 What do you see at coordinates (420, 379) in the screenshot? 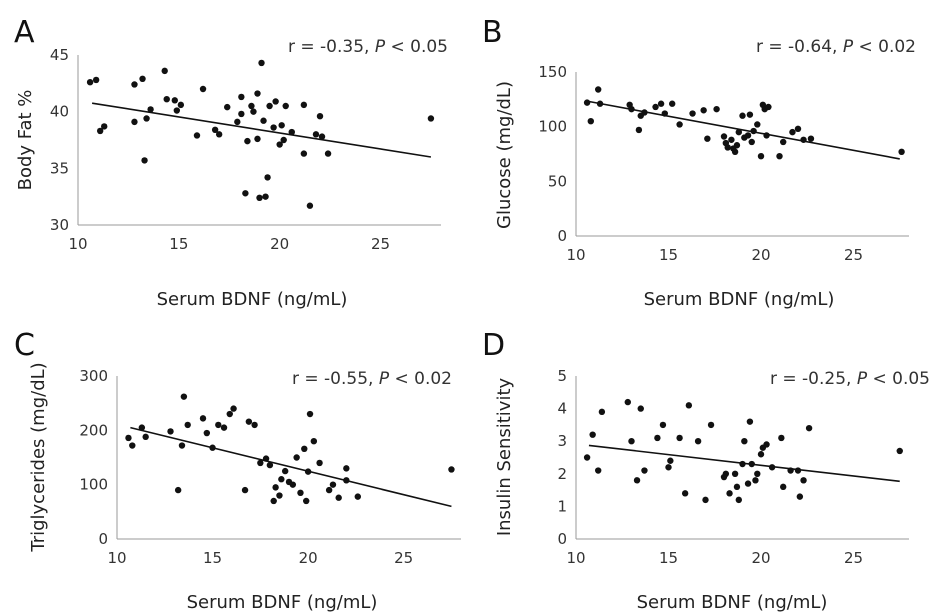
I see `annotation-p-value: < 0.02` at bounding box center [420, 379].